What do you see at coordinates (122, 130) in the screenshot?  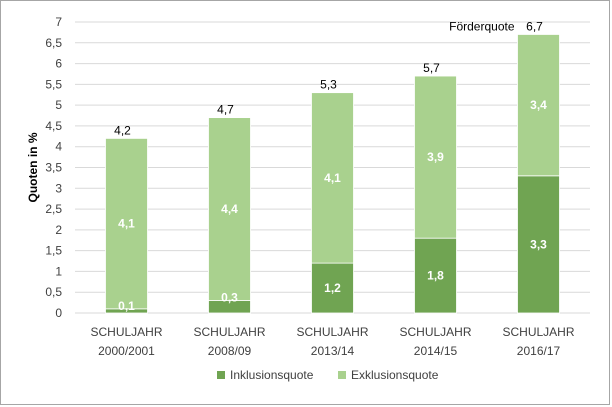 I see `data-label-total: 4,2` at bounding box center [122, 130].